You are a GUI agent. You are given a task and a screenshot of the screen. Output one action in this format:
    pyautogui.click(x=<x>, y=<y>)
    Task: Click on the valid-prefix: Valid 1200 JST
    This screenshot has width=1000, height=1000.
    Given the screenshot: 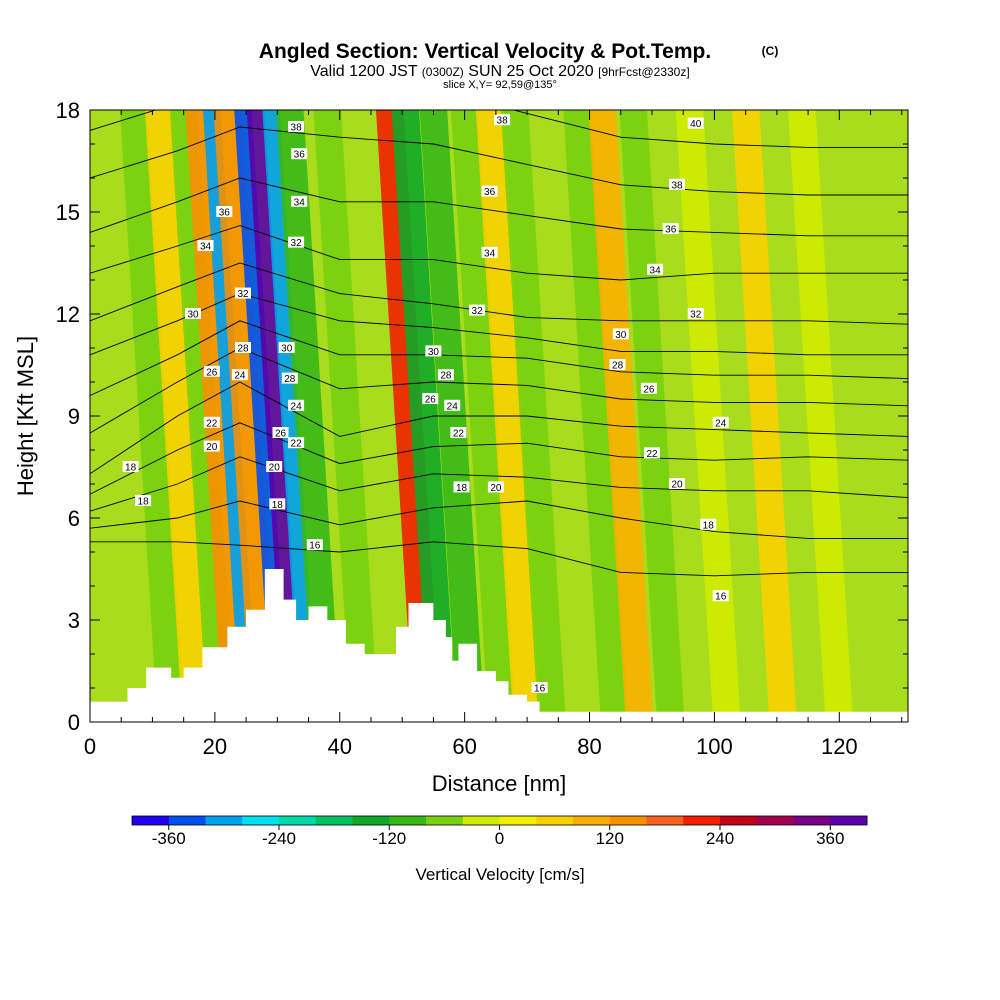 What is the action you would take?
    pyautogui.click(x=364, y=71)
    